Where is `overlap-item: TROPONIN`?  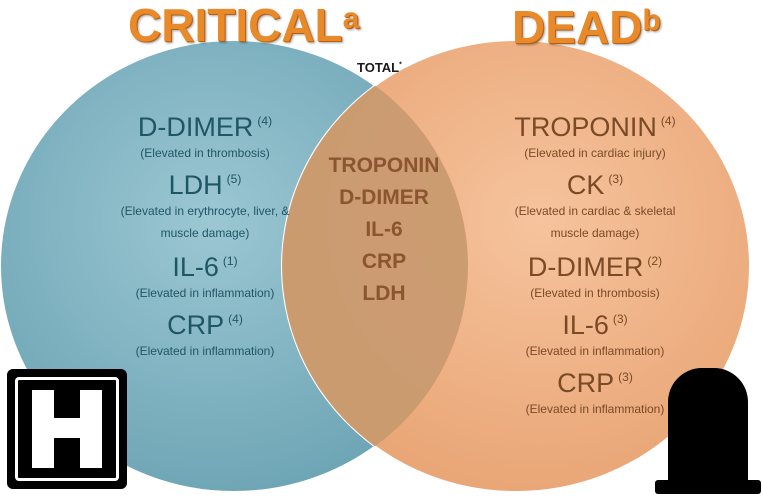
overlap-item: TROPONIN is located at coordinates (384, 165).